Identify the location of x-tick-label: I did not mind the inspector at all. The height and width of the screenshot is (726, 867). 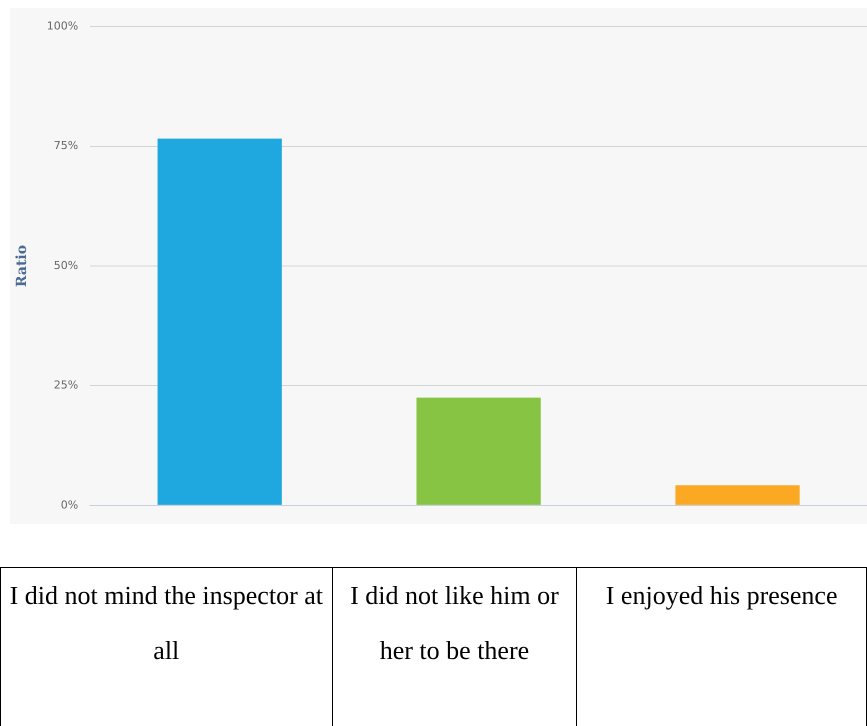
(166, 647).